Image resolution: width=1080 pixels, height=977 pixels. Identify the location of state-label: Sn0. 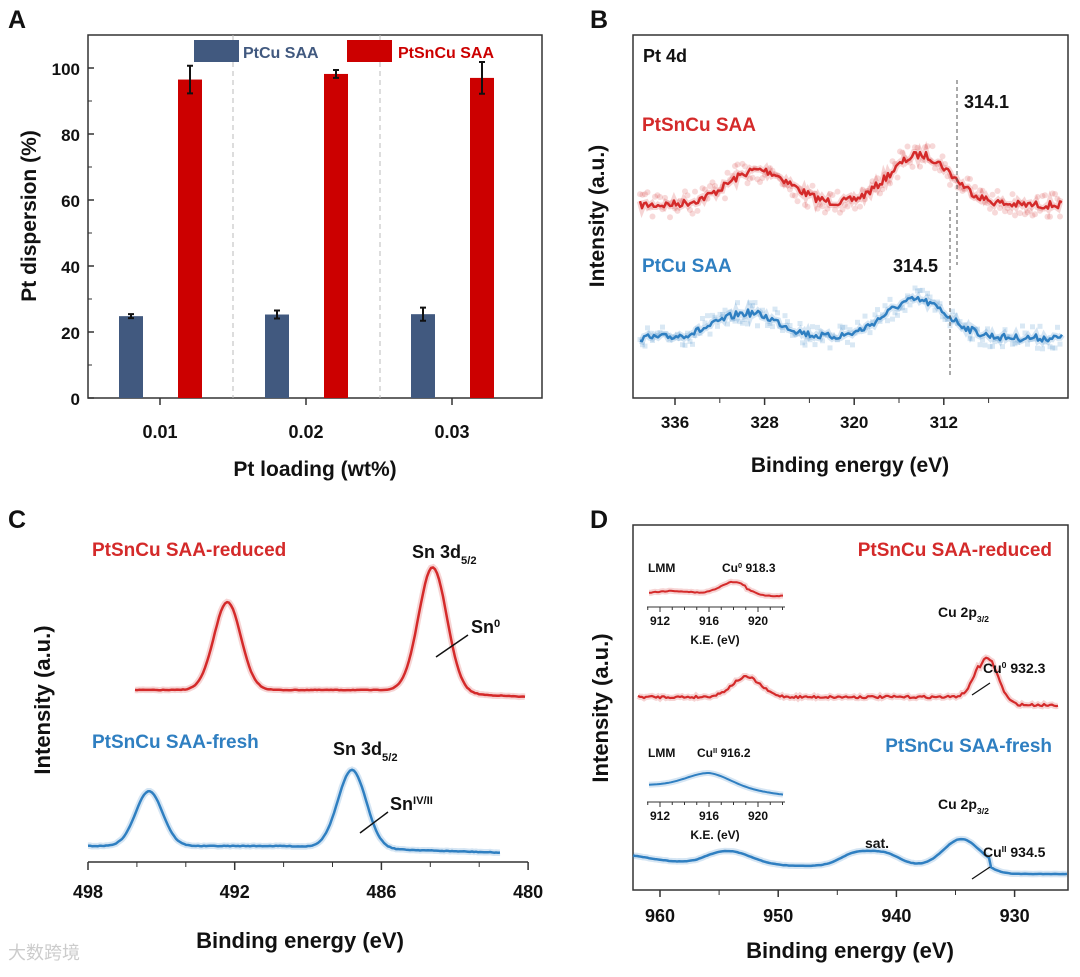
(485, 627).